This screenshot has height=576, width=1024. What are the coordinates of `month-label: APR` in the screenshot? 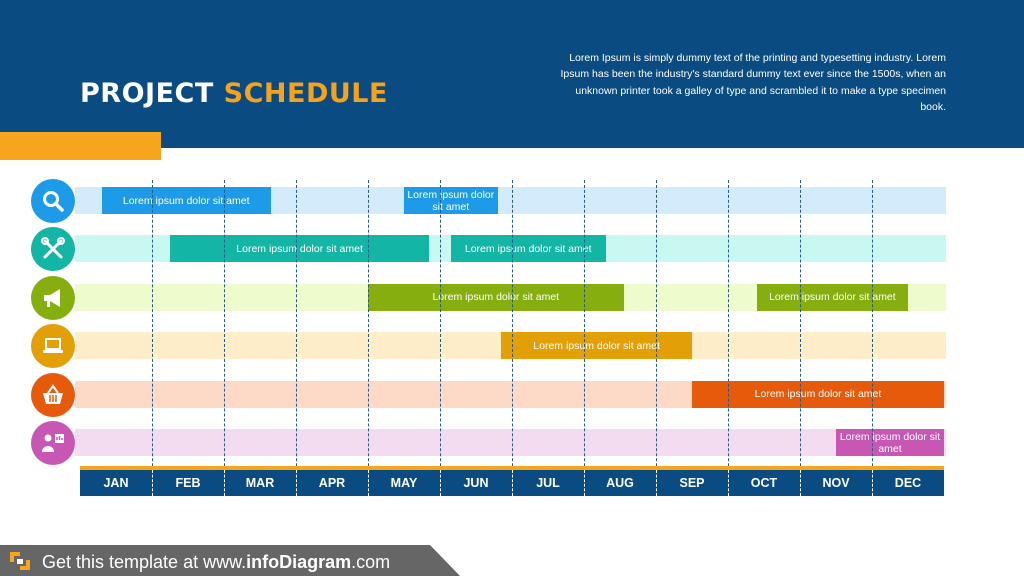 It's located at (332, 483).